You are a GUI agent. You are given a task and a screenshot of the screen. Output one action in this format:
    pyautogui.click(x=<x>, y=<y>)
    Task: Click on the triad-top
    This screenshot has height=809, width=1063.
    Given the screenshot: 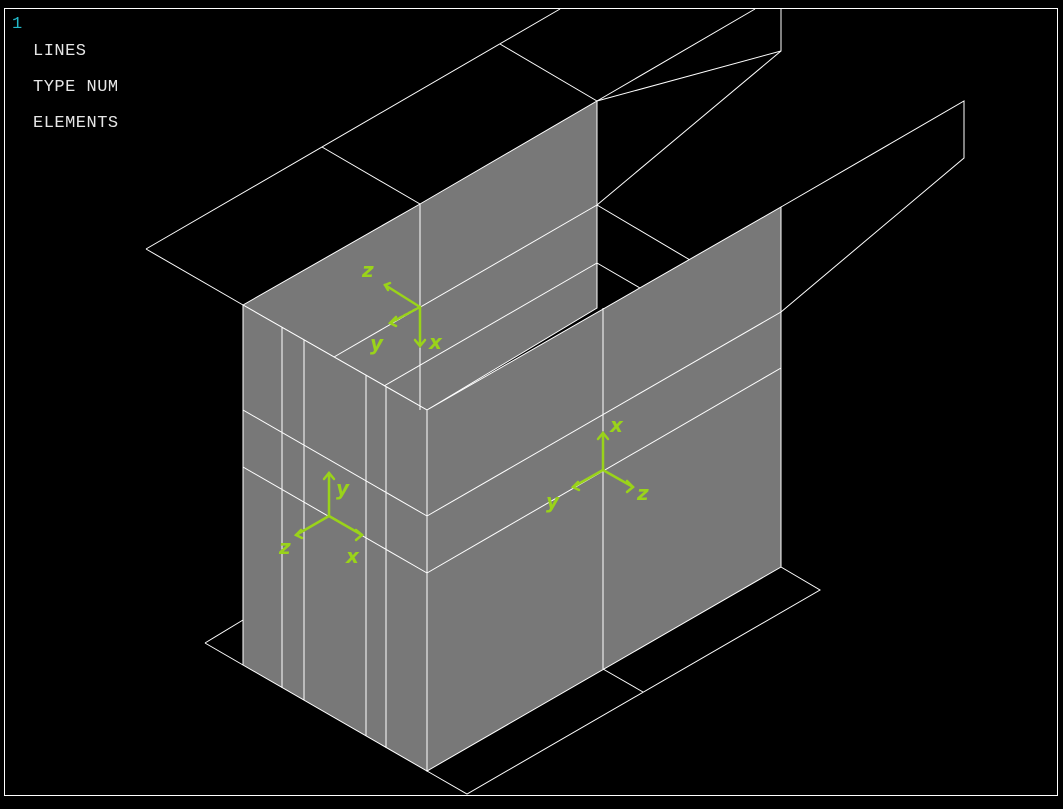 What is the action you would take?
    pyautogui.click(x=405, y=314)
    